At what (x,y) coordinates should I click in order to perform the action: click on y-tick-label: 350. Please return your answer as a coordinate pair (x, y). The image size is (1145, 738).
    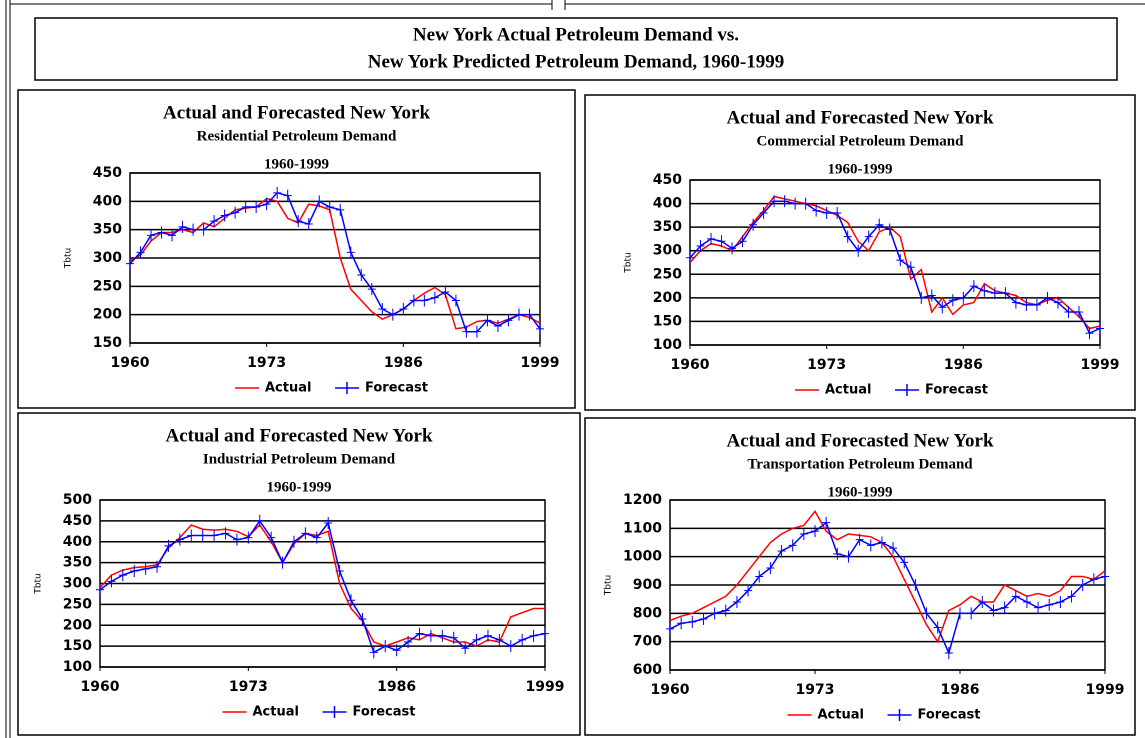
    Looking at the image, I should click on (77, 563).